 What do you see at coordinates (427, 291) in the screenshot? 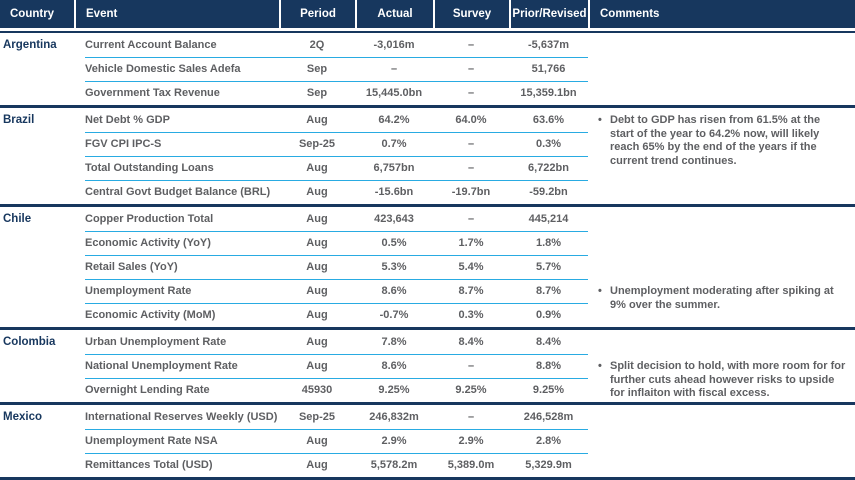
I see `table-row: Unemployment Rate Aug 8.6% 8.7% 8.7%` at bounding box center [427, 291].